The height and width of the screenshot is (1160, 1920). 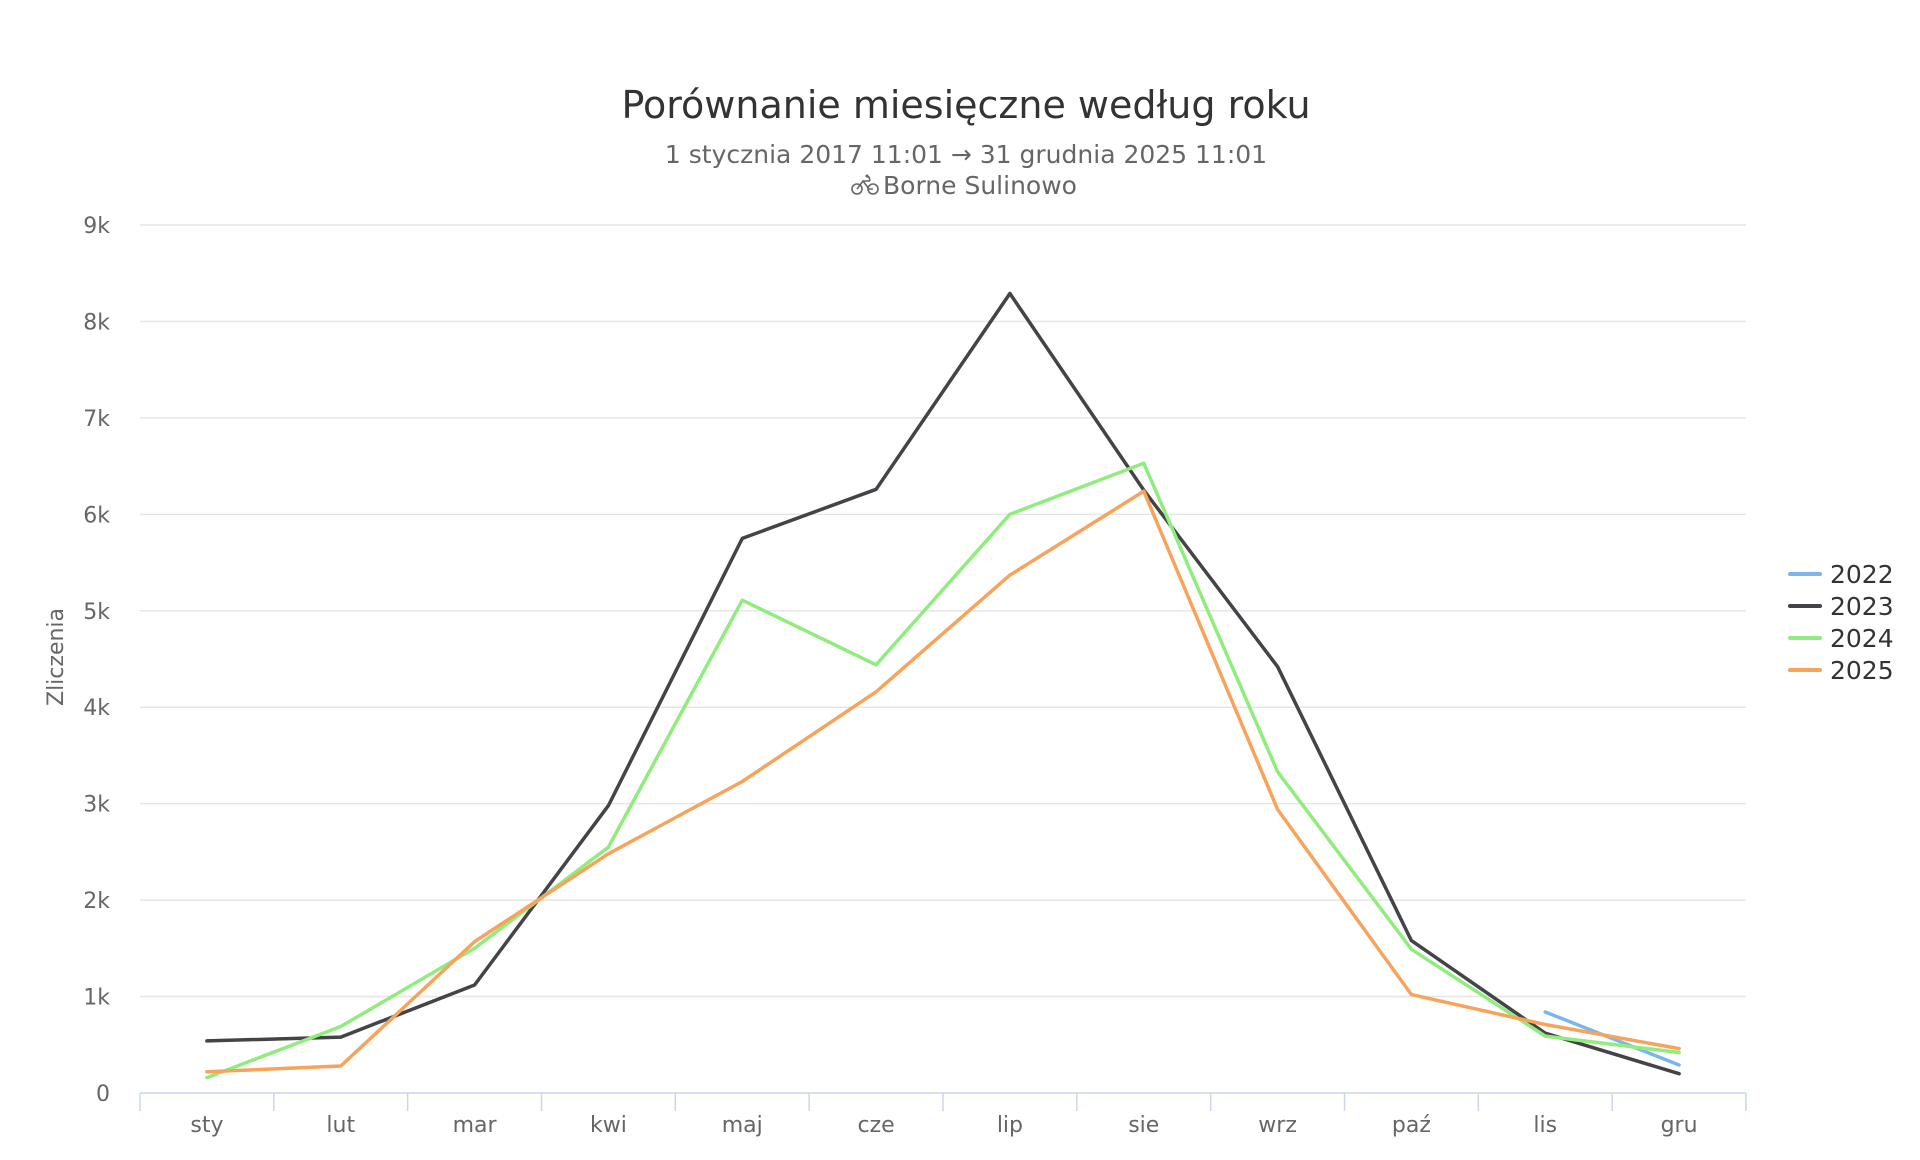 I want to click on y-tick-label: 8k, so click(x=96, y=322).